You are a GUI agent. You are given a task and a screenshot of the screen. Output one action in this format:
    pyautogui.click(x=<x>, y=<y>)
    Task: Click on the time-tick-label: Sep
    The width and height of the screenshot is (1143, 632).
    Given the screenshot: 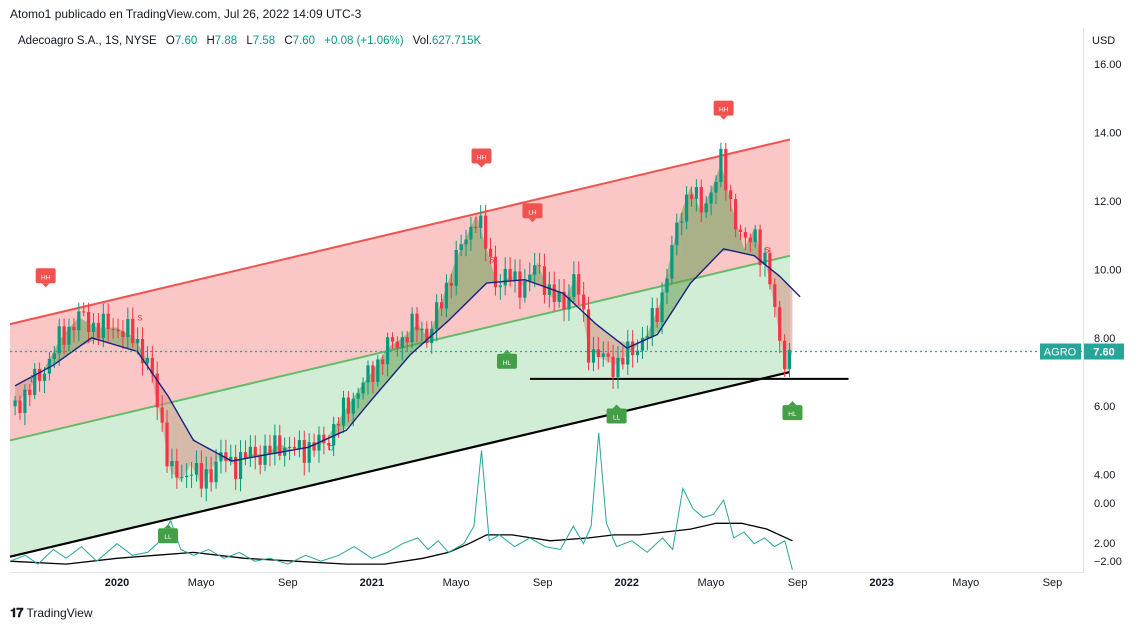 What is the action you would take?
    pyautogui.click(x=288, y=583)
    